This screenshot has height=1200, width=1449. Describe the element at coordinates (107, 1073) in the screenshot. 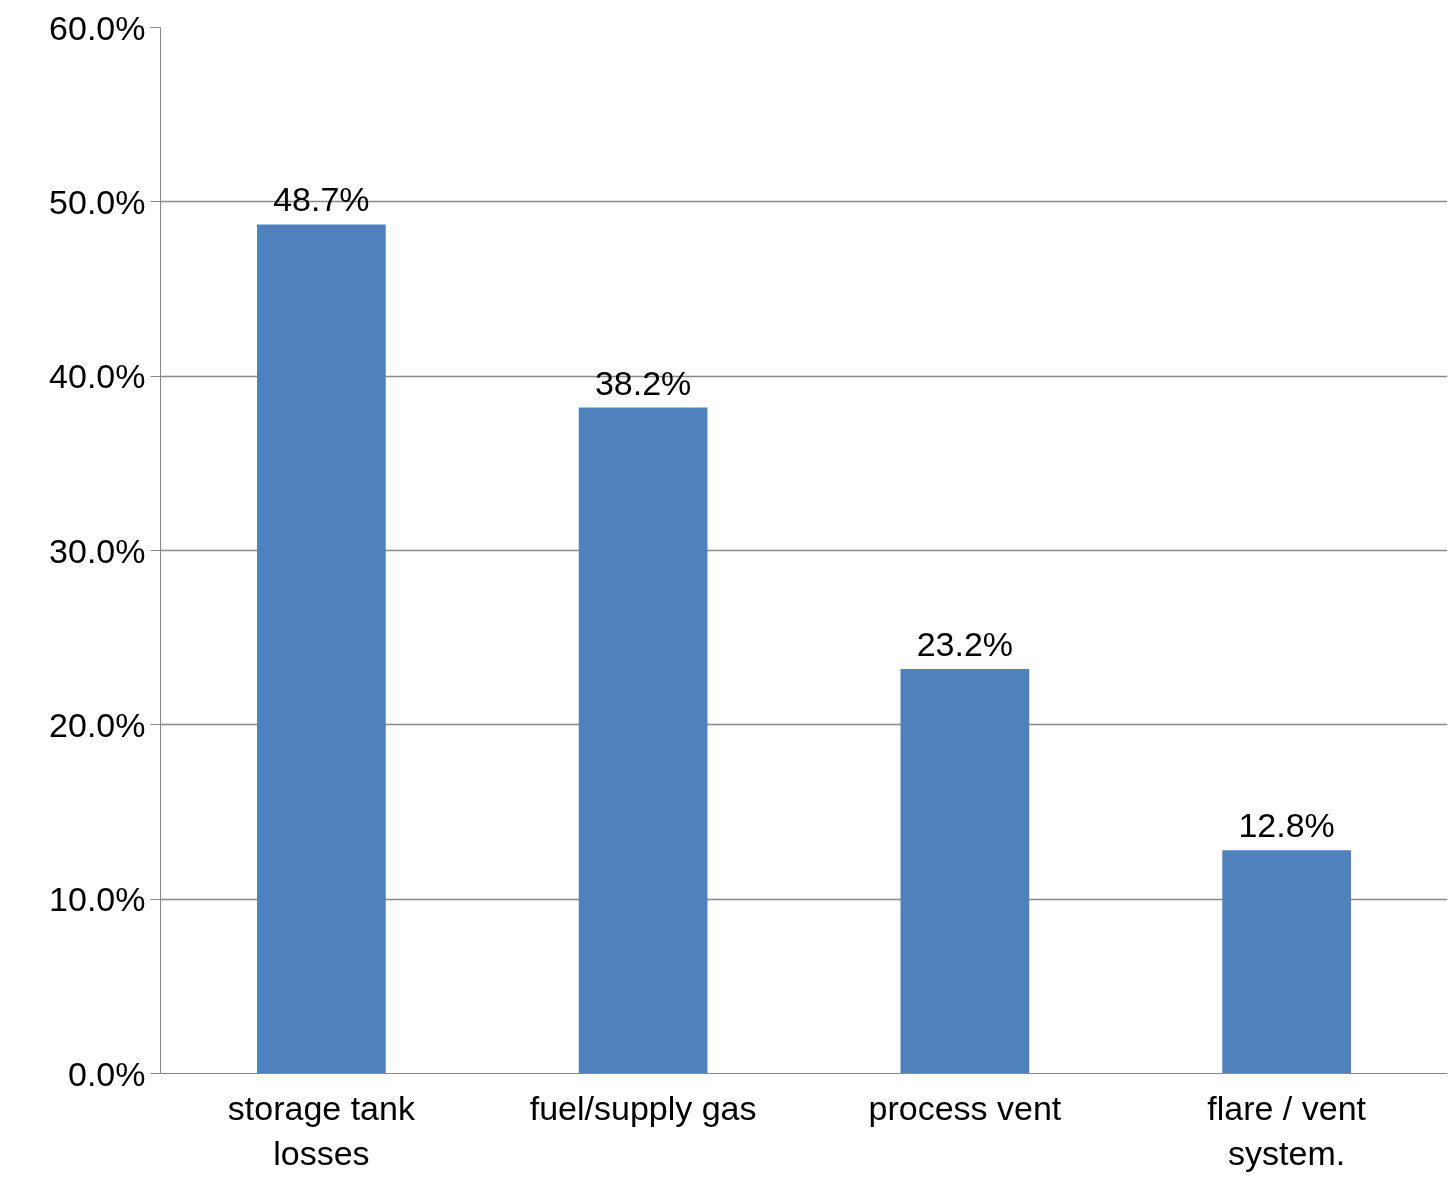

I see `y-tick-label: 0.0%` at that location.